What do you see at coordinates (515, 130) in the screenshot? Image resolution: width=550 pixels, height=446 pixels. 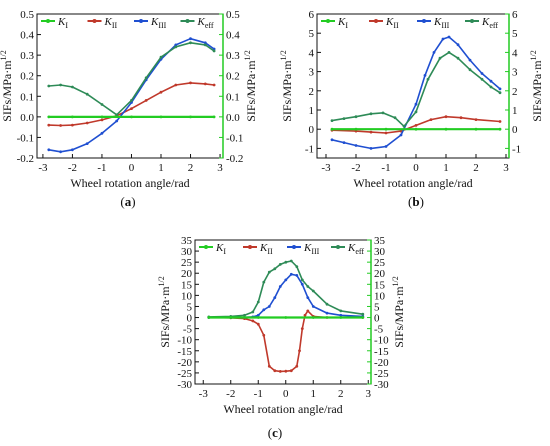 I see `y2-tick-label: 0` at bounding box center [515, 130].